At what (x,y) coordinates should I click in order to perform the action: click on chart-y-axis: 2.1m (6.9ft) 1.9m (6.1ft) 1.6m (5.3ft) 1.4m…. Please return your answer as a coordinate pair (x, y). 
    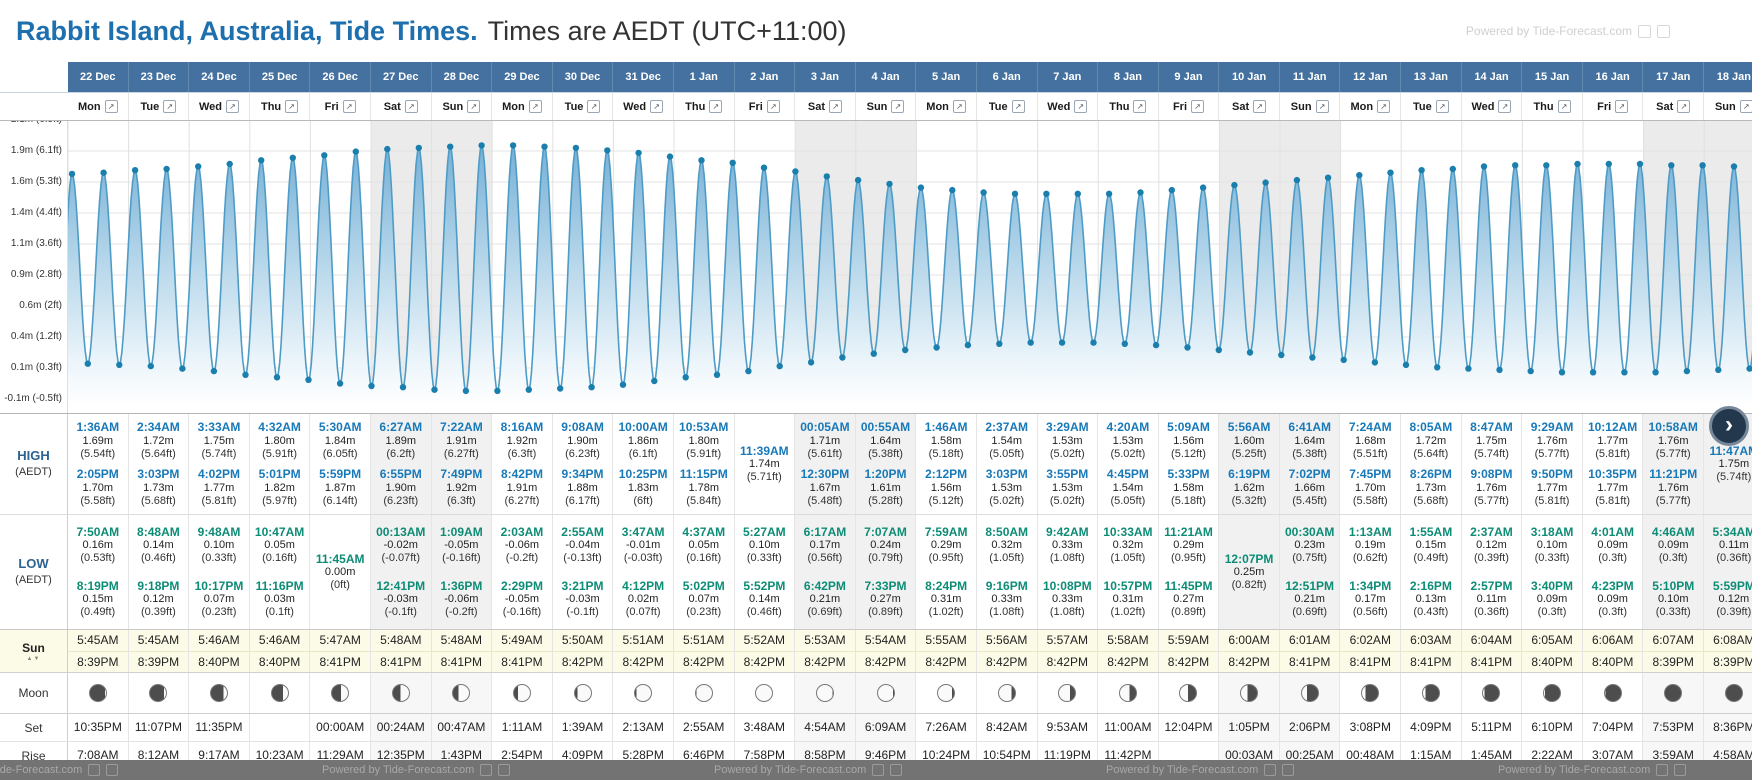
    Looking at the image, I should click on (34, 267).